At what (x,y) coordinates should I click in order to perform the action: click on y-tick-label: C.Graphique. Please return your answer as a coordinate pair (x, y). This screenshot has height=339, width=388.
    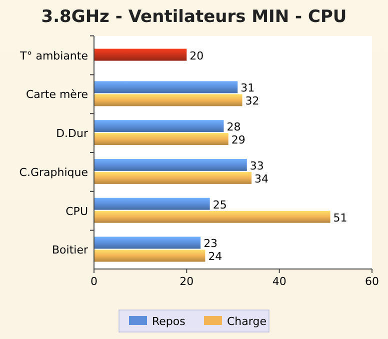
    Looking at the image, I should click on (53, 172).